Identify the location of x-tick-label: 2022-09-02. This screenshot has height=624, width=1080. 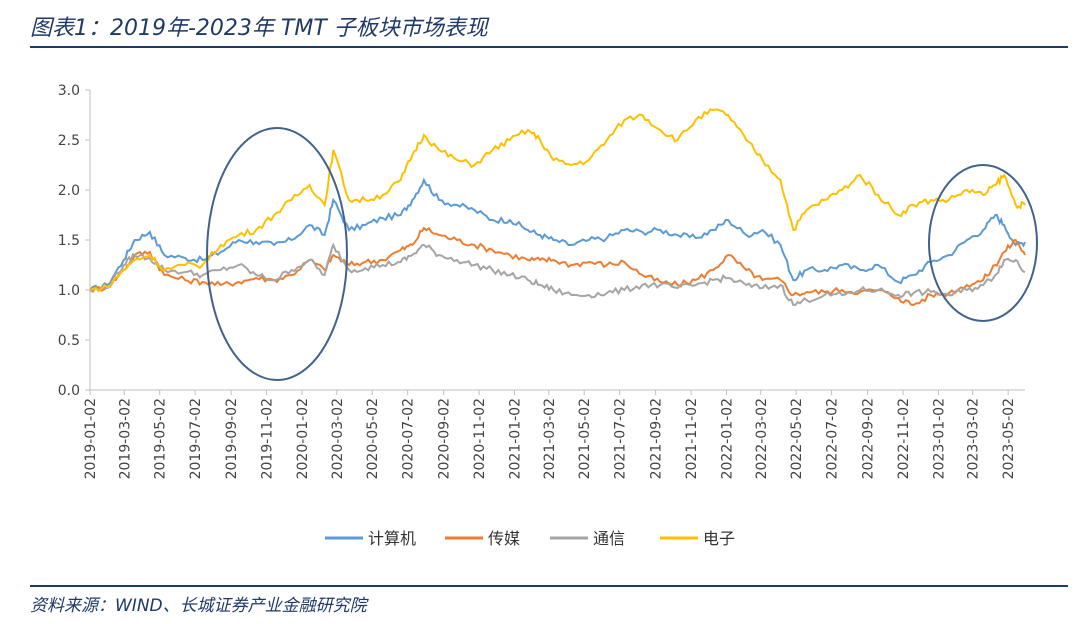
(869, 438).